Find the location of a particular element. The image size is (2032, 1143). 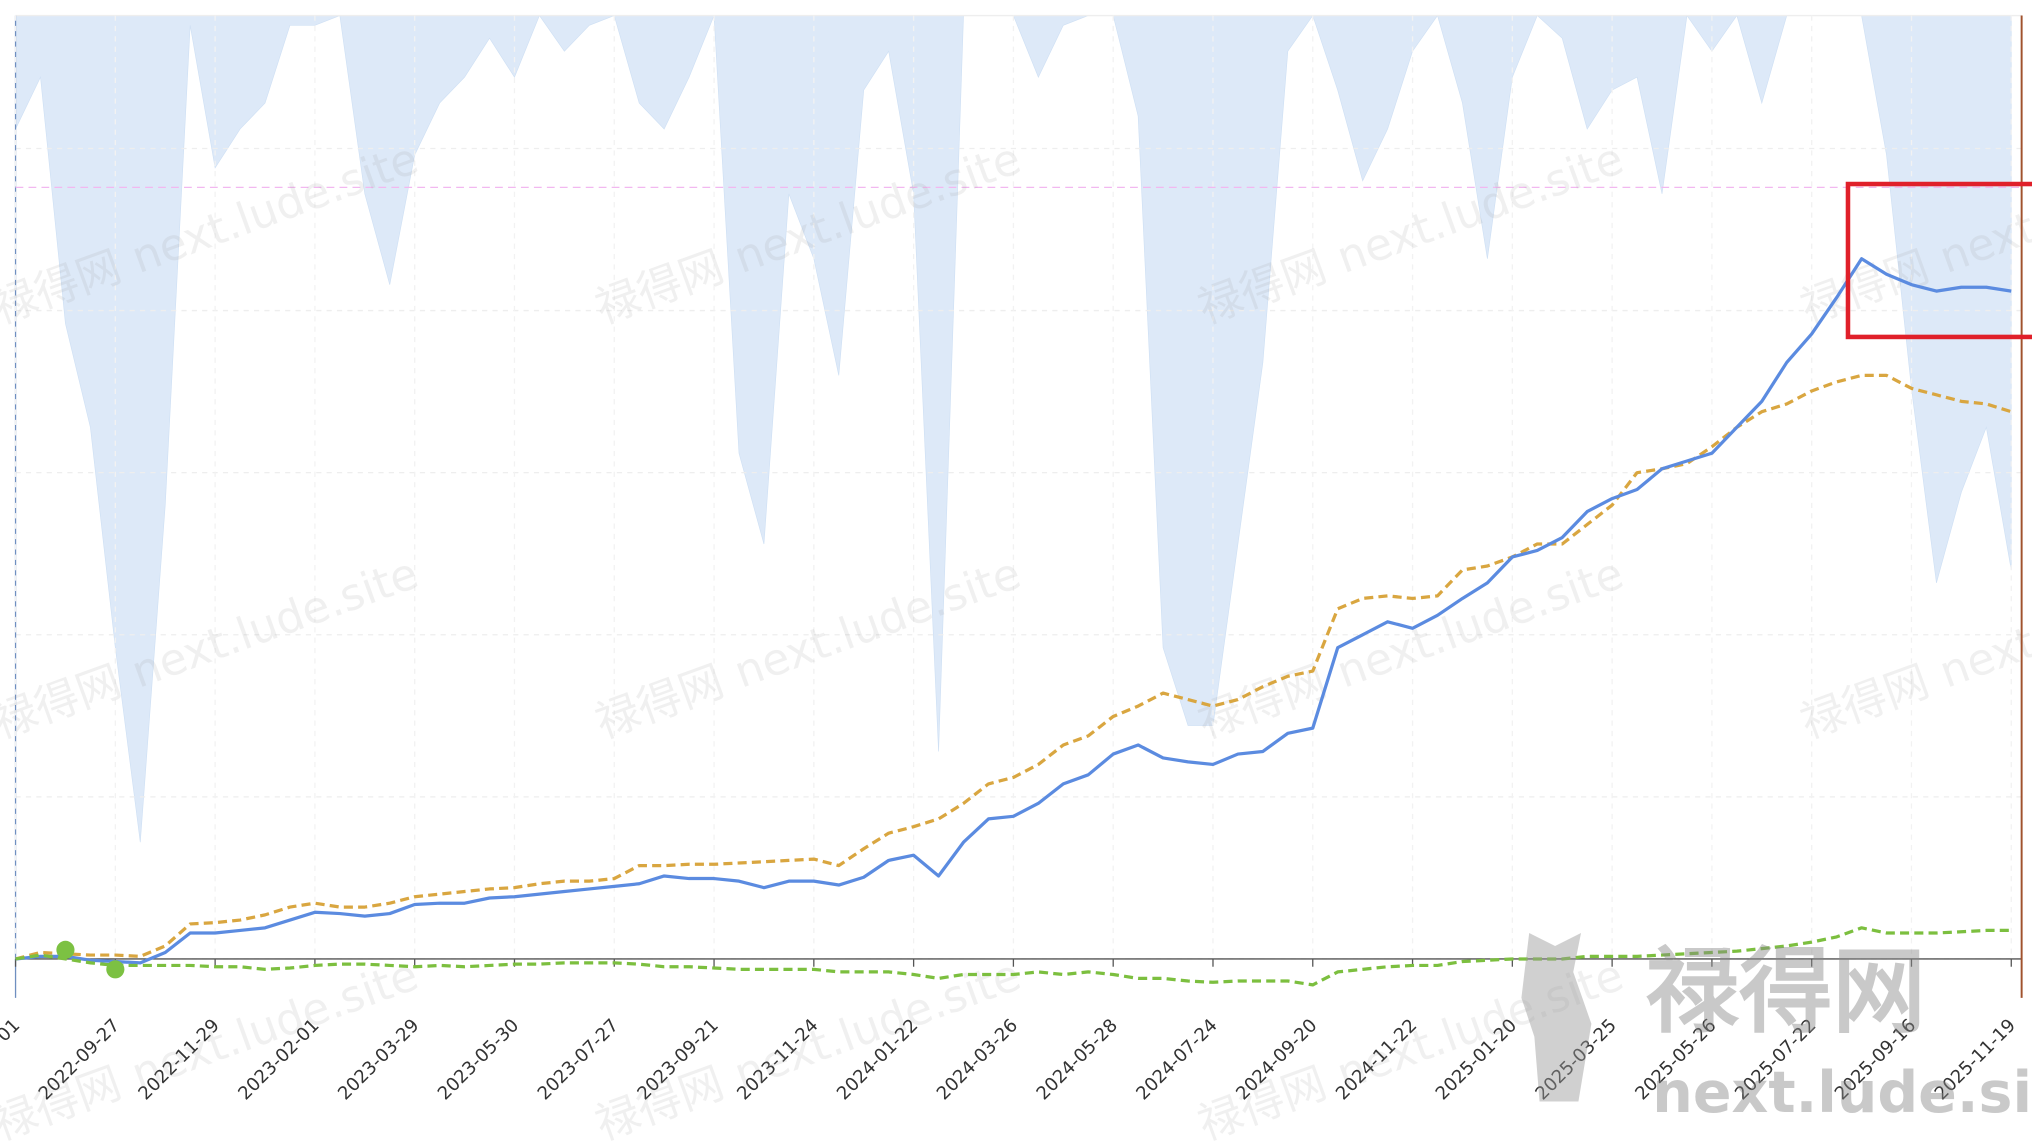

logo-site: next.lude.site is located at coordinates (1842, 1093).